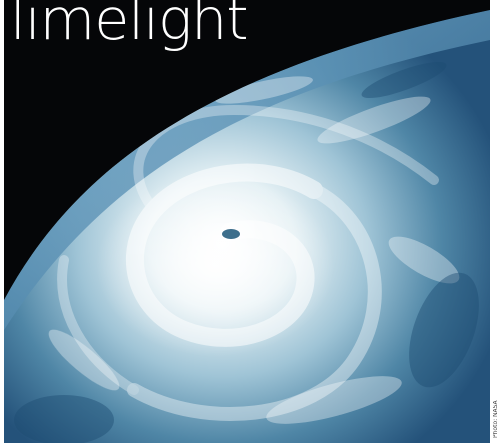 The height and width of the screenshot is (443, 504). What do you see at coordinates (496, 419) in the screenshot?
I see `photo-credit-text: Photo: NASA` at bounding box center [496, 419].